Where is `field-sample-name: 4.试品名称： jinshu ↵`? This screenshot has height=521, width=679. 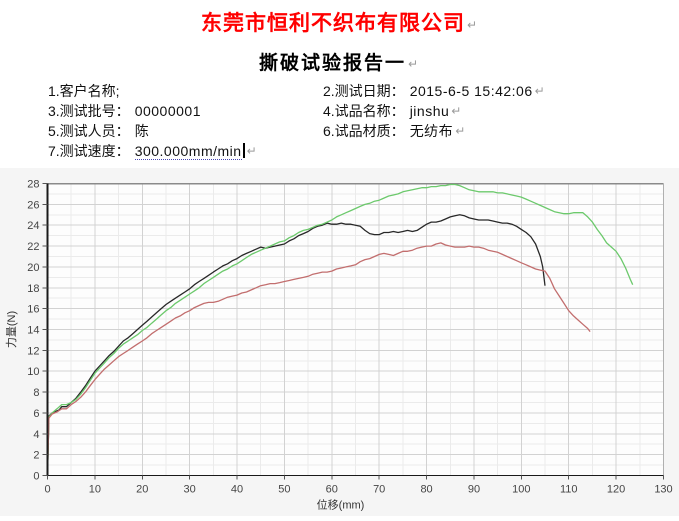
field-sample-name: 4.试品名称： jinshu ↵ is located at coordinates (392, 111).